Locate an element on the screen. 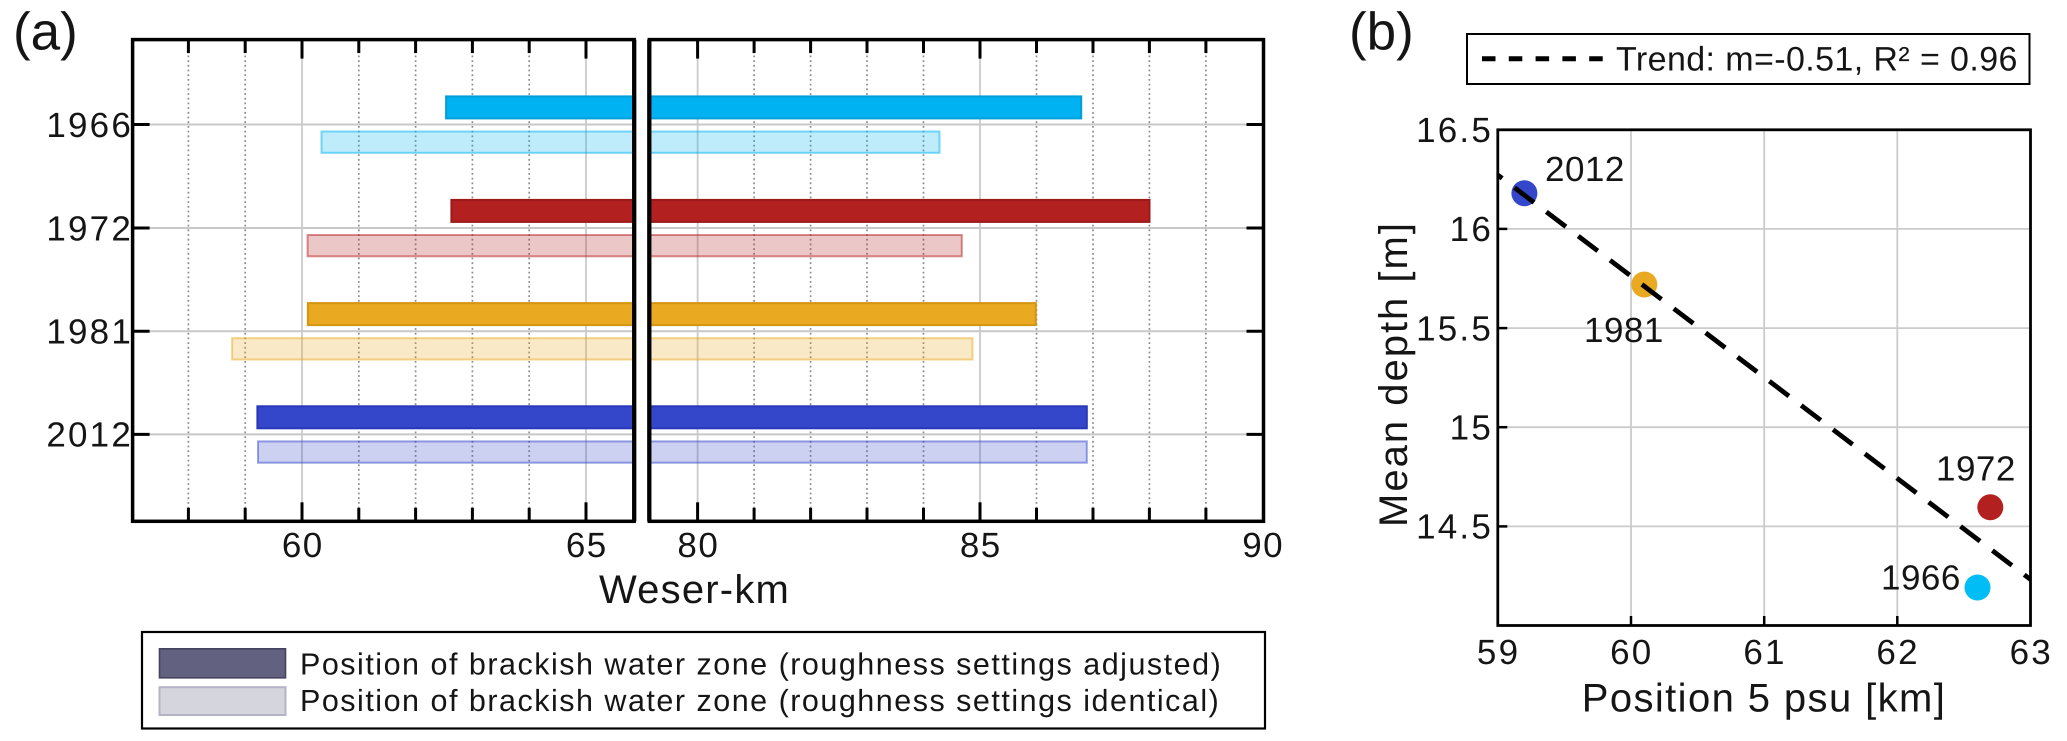  svg-text: Weser-km is located at coordinates (694, 590).